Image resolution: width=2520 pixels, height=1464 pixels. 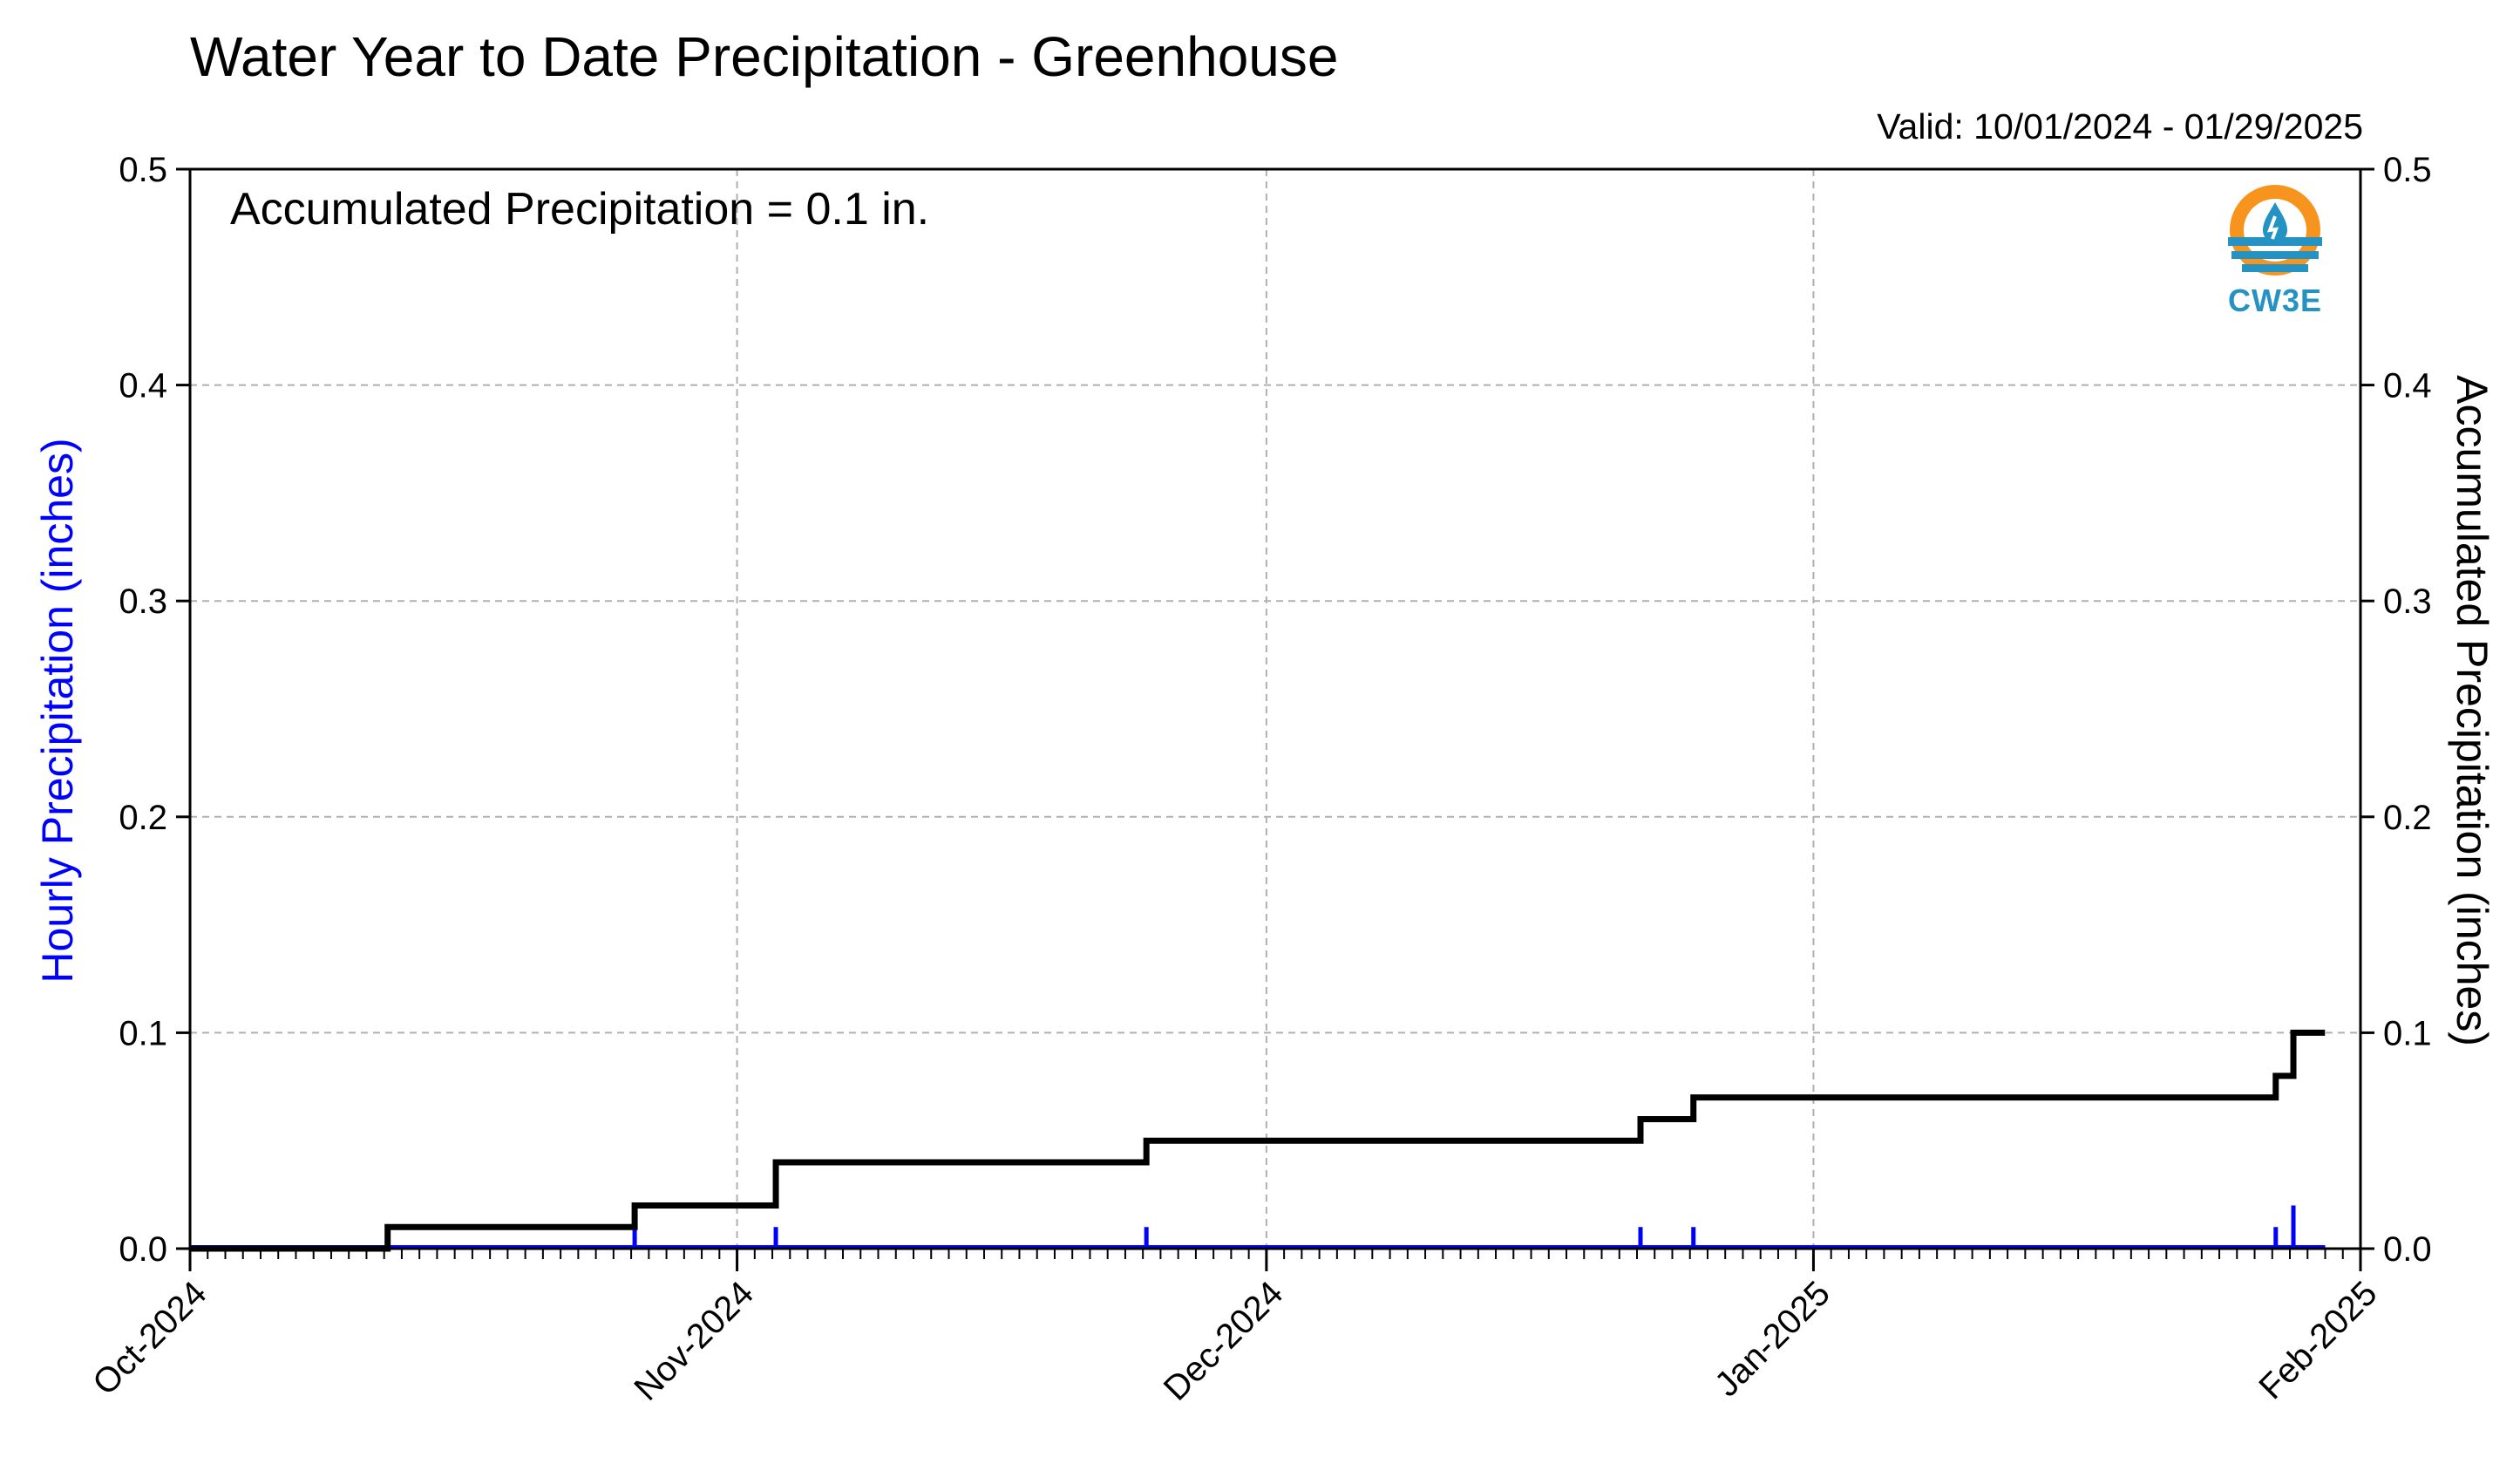 What do you see at coordinates (2472, 710) in the screenshot?
I see `y-axis-label-right: Accumulated Precipitation (inches)` at bounding box center [2472, 710].